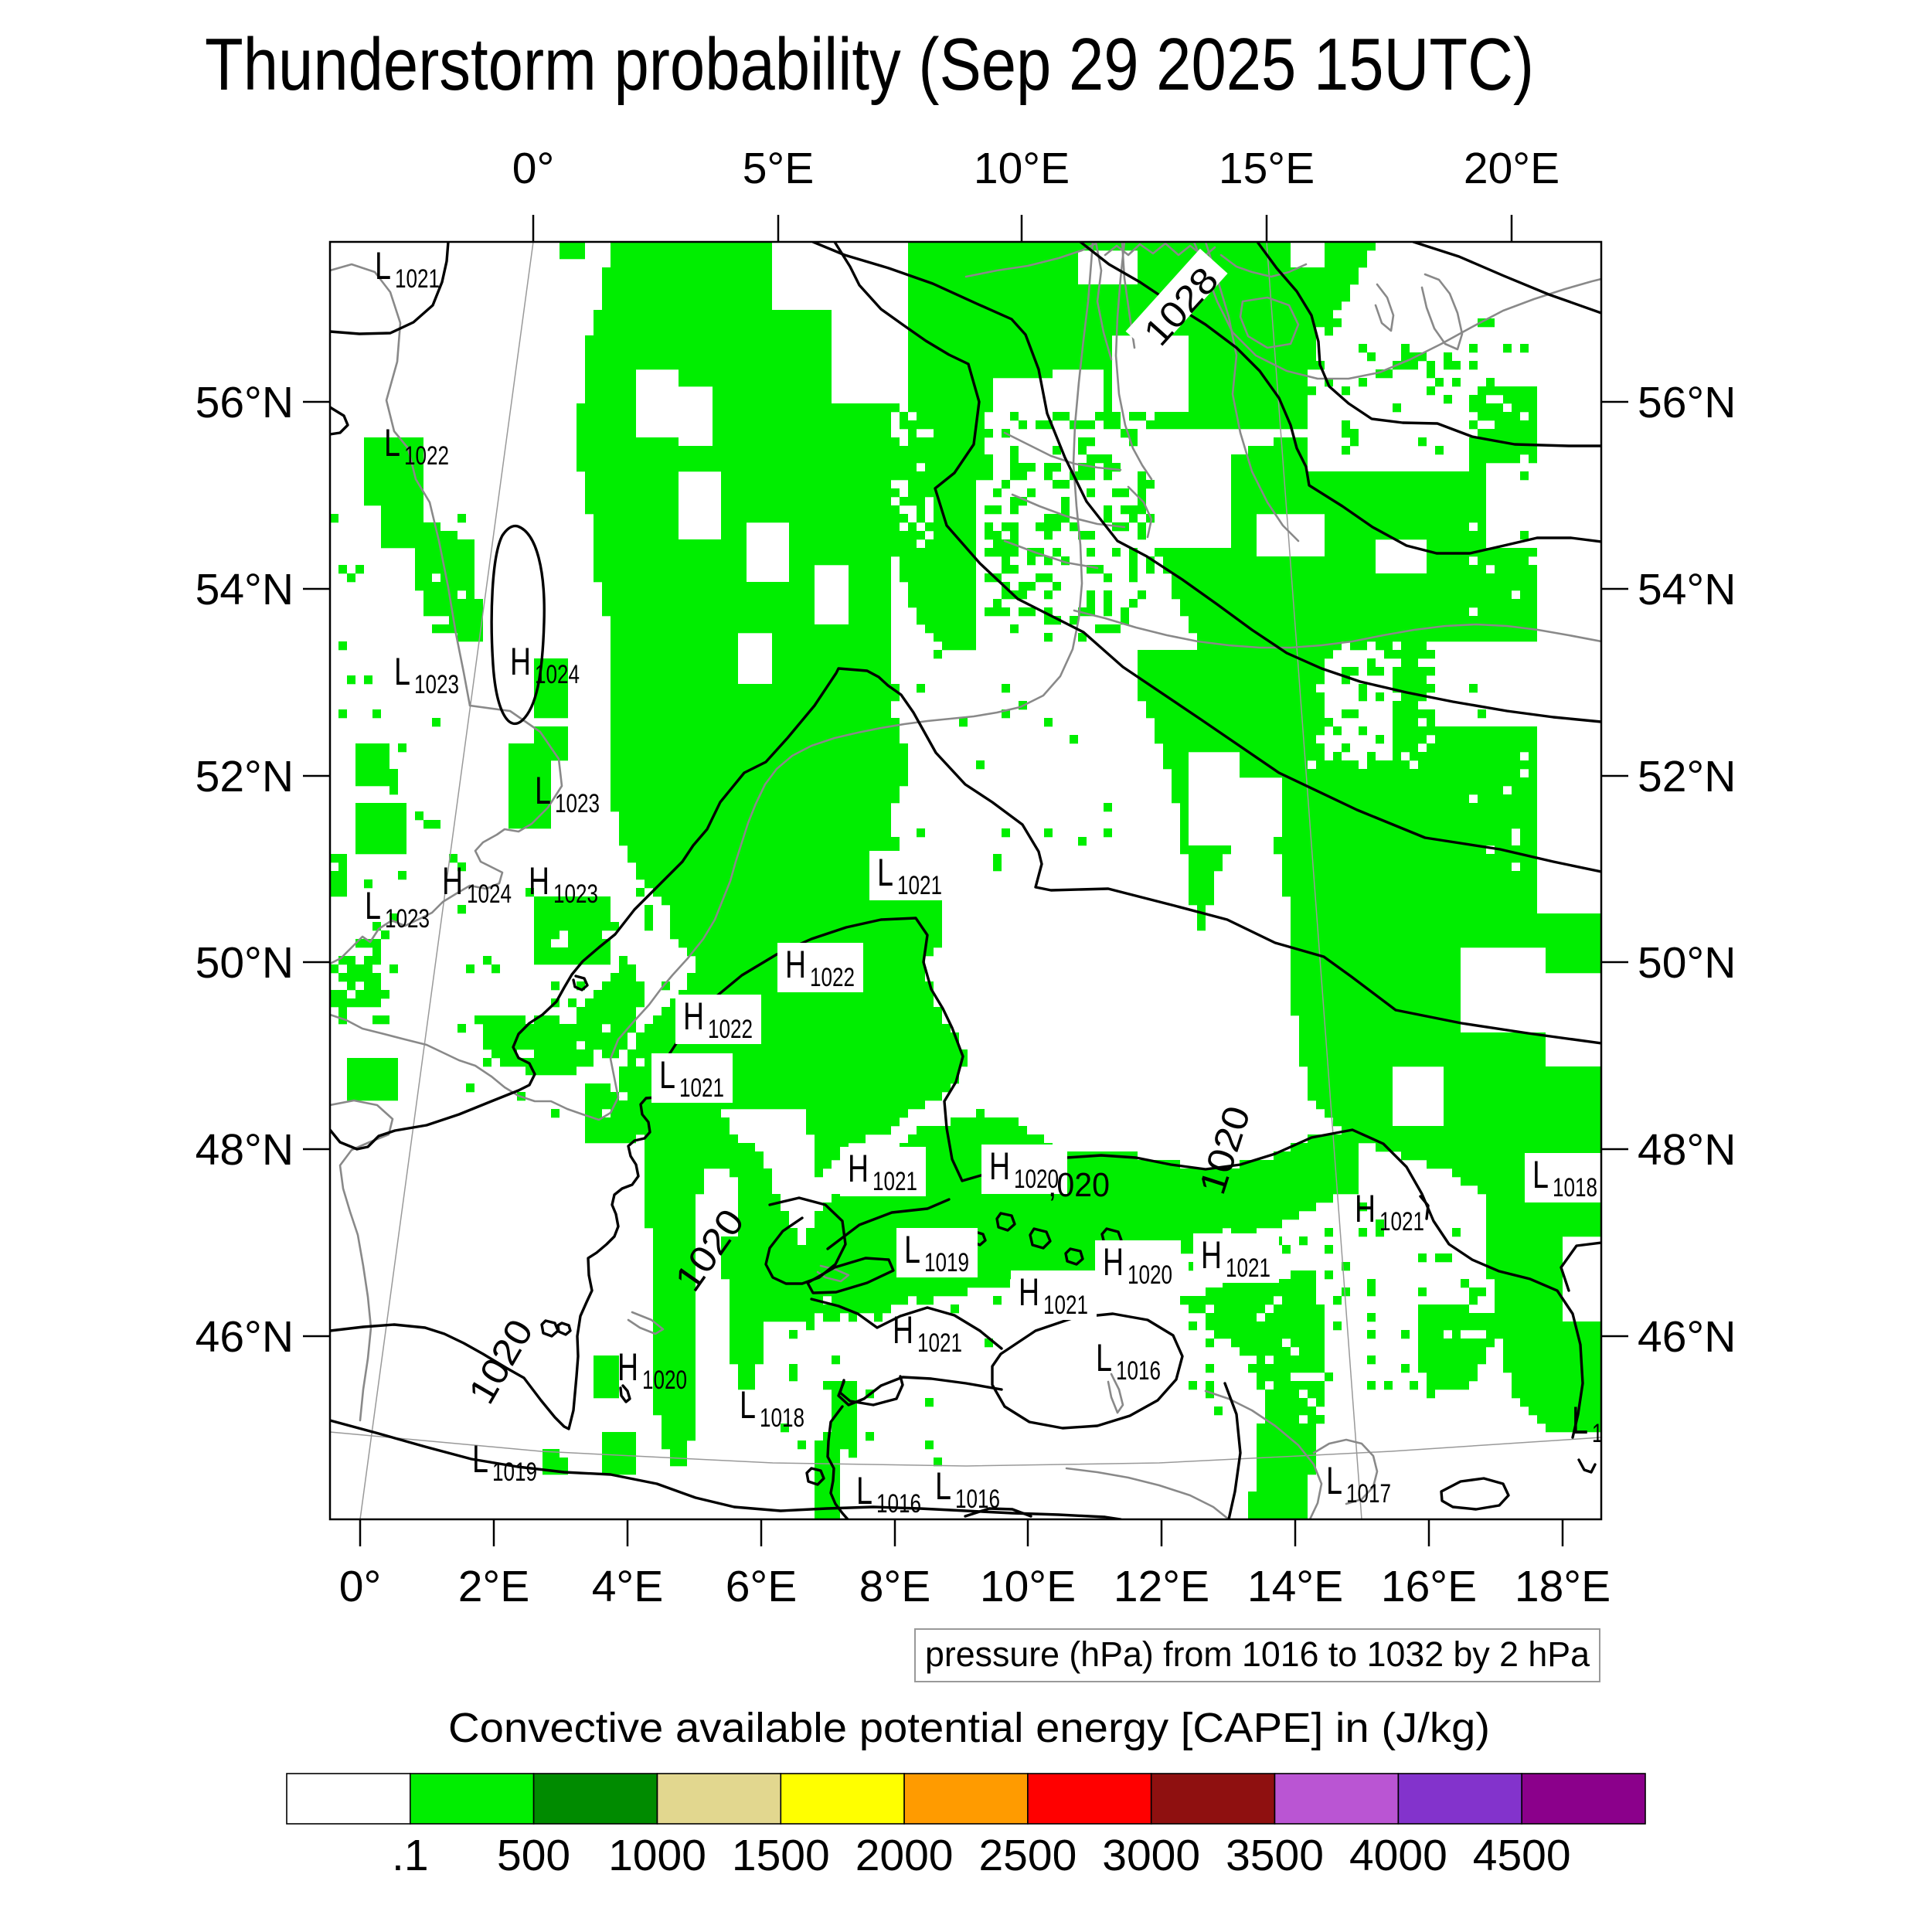  What do you see at coordinates (762, 1586) in the screenshot?
I see `svg-text: 6°E` at bounding box center [762, 1586].